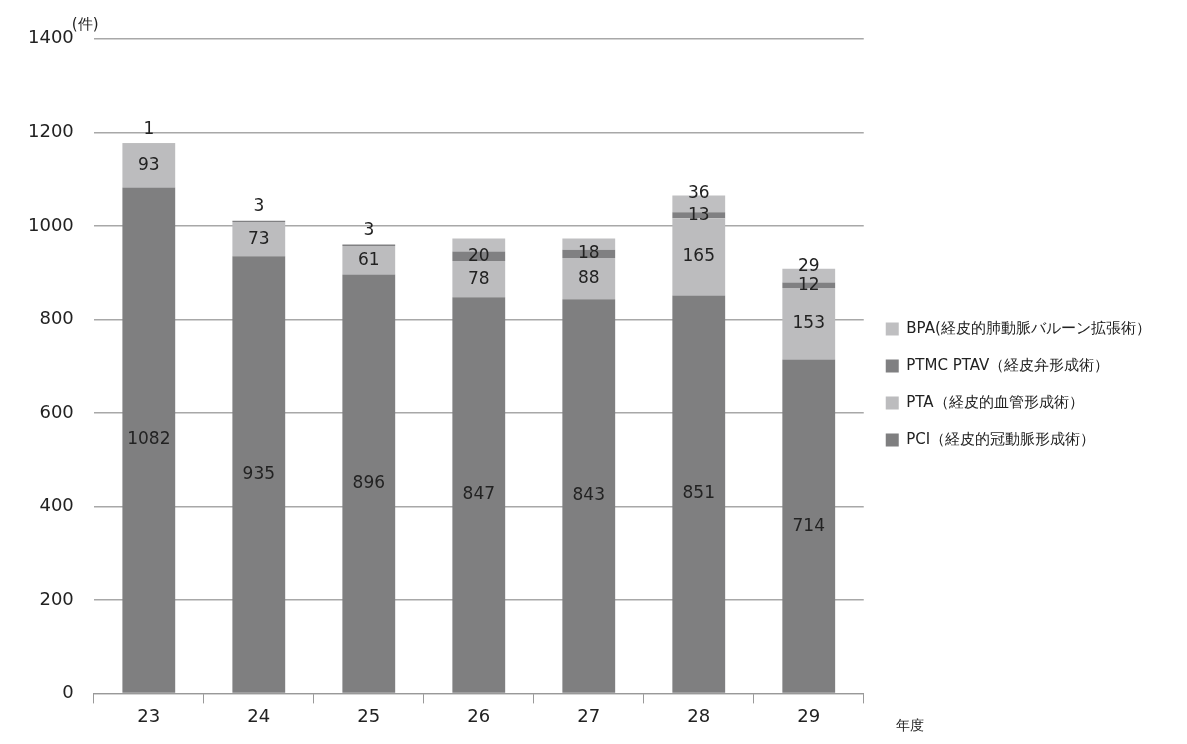  Describe the element at coordinates (259, 715) in the screenshot. I see `x-tick-label: 24` at that location.